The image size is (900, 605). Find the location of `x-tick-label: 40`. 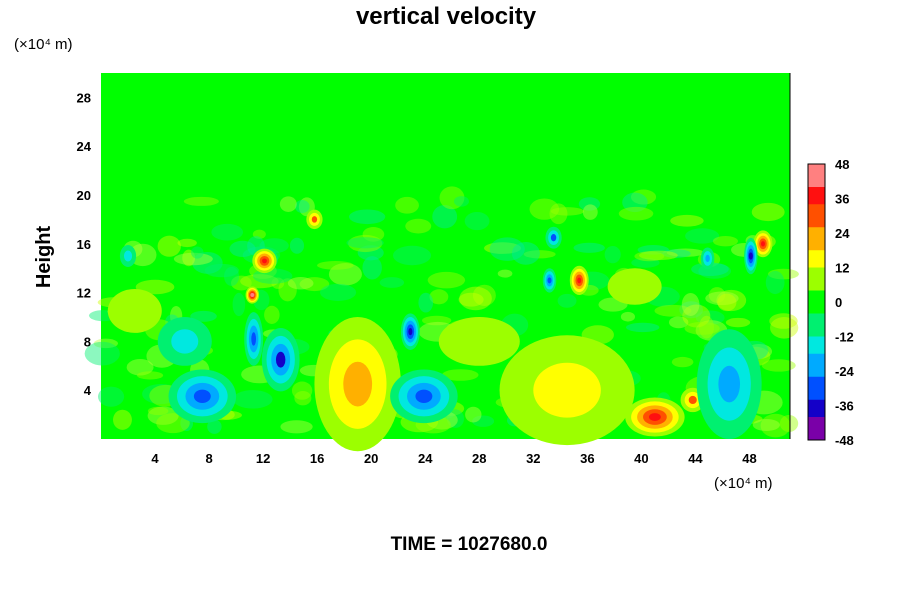

x-tick-label: 40 is located at coordinates (641, 458).